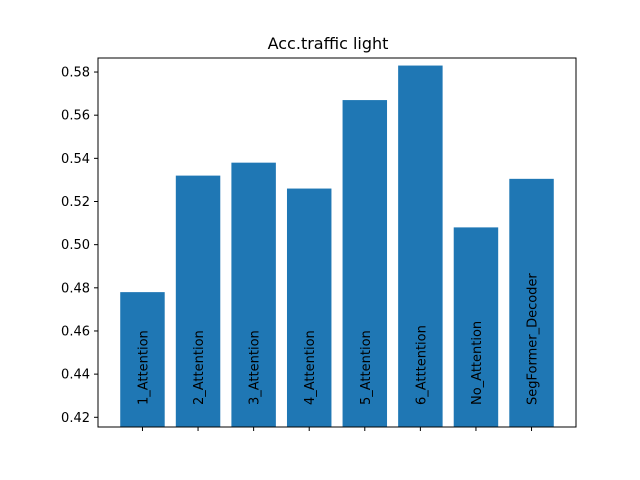 This screenshot has height=480, width=640. I want to click on bar-SegFormer_Decoder, so click(531, 302).